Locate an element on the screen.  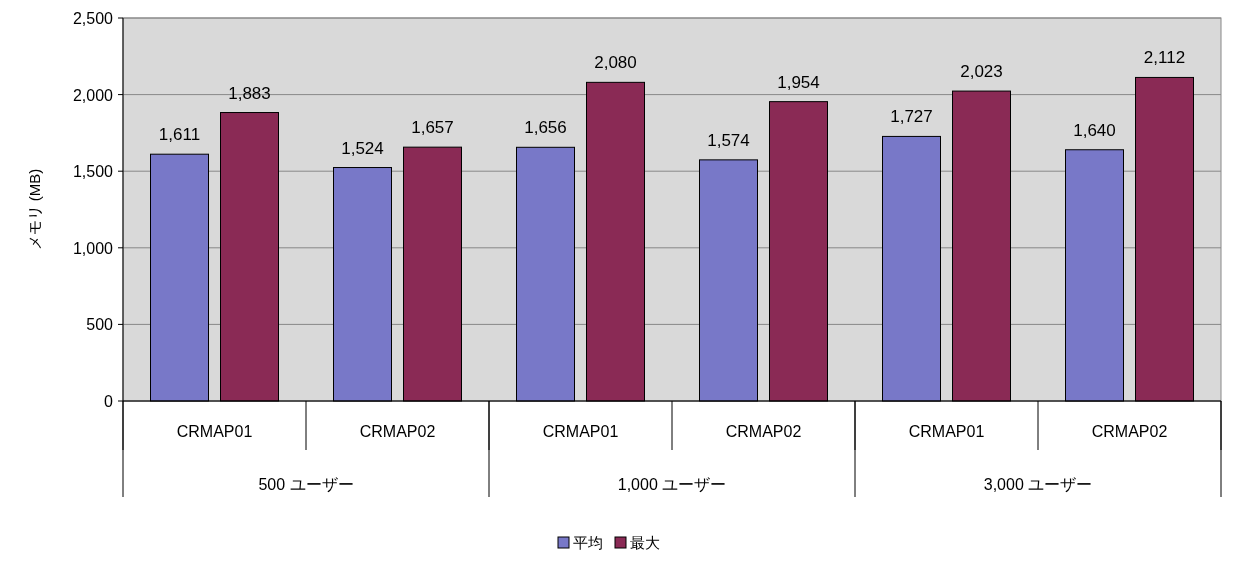
data-label: 1,657 is located at coordinates (432, 128).